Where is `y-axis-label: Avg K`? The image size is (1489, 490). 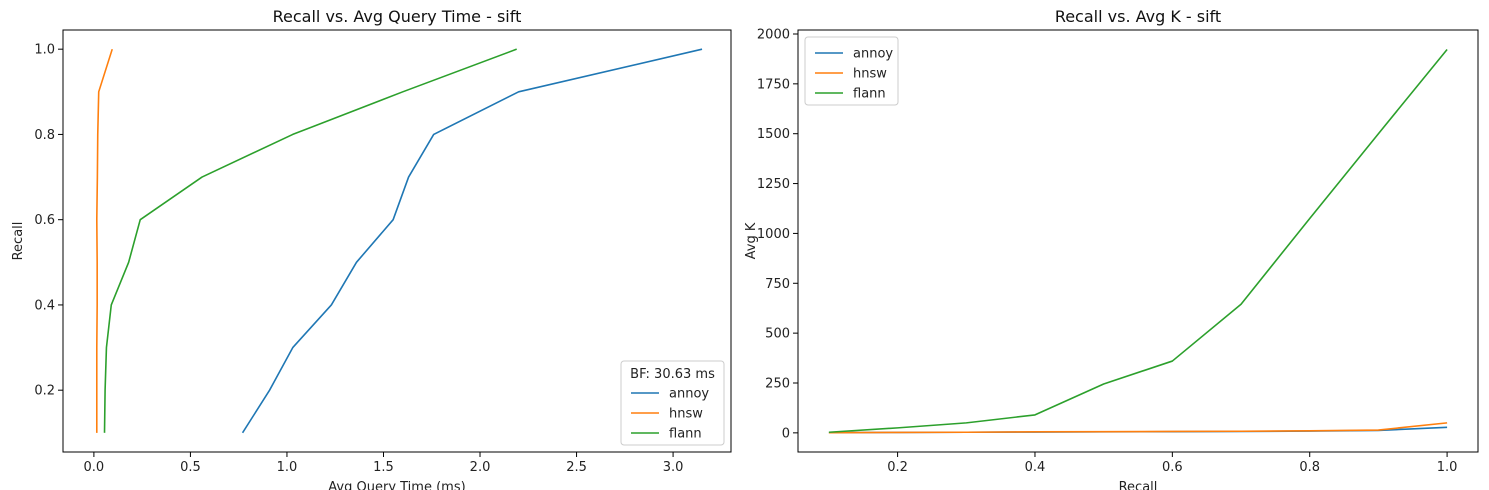
y-axis-label: Avg K is located at coordinates (751, 240).